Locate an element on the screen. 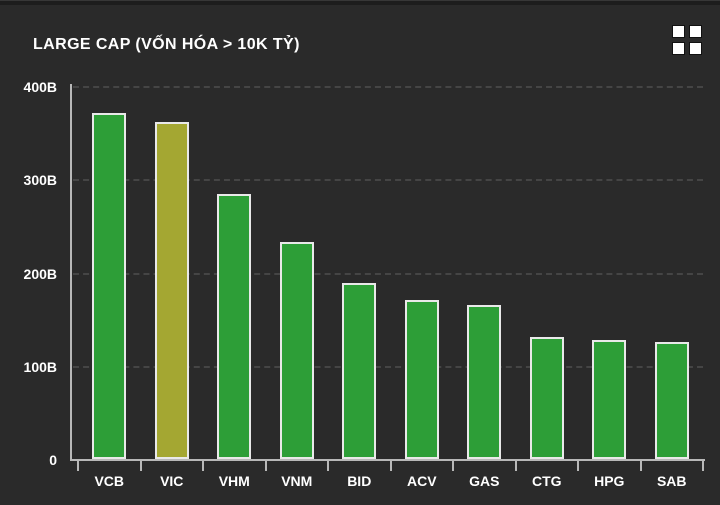 The height and width of the screenshot is (505, 720). x-axis-label-vnm: VNM is located at coordinates (297, 481).